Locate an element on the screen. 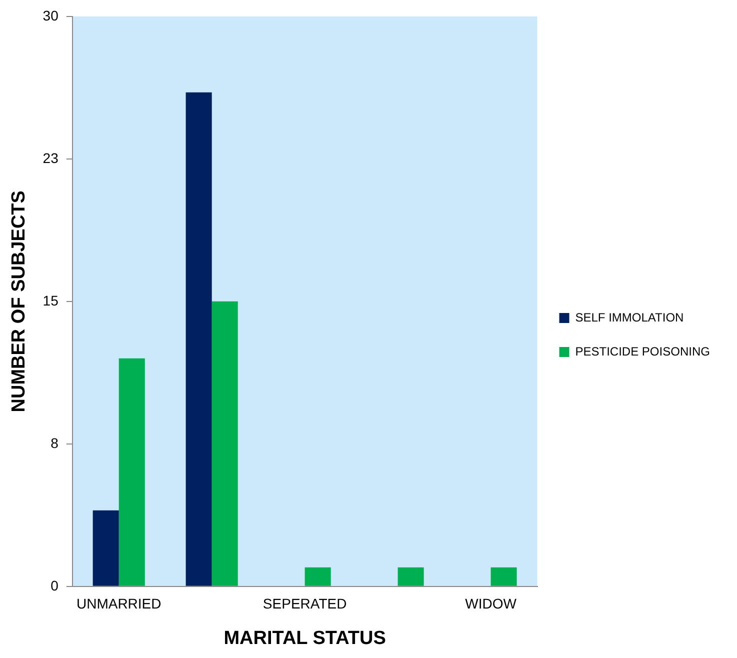  x-axis-title: MARITAL STATUS is located at coordinates (305, 638).